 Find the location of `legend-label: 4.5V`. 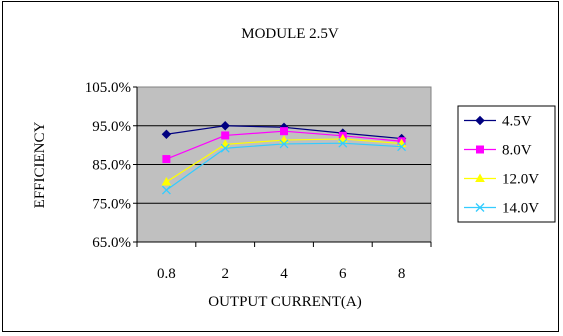

legend-label: 4.5V is located at coordinates (517, 122).